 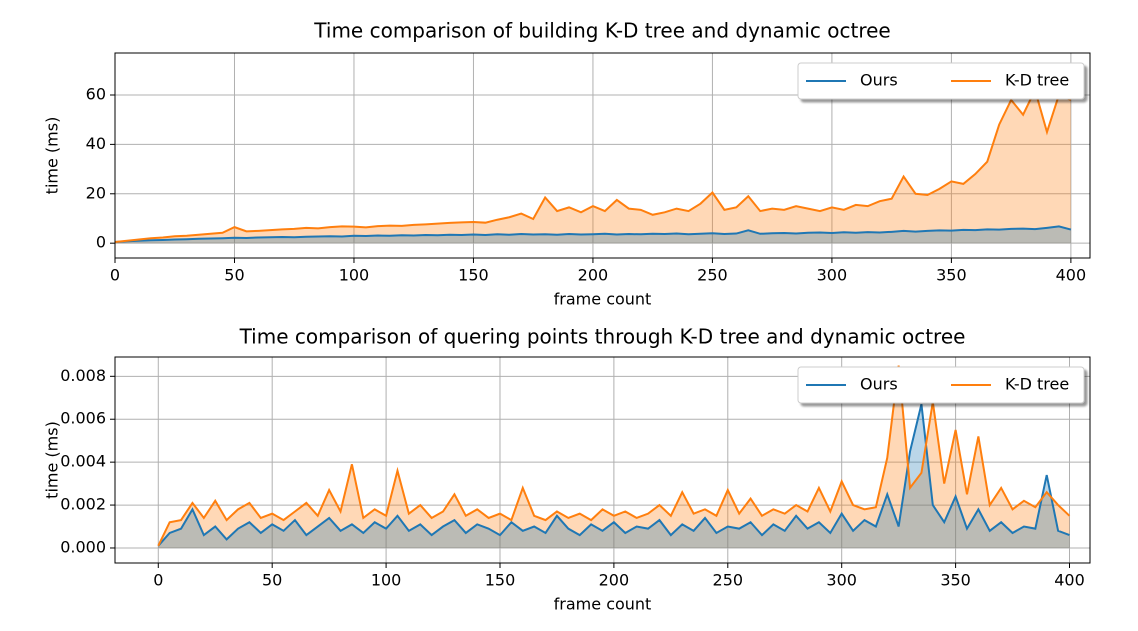 I want to click on y-tick-label: 40, so click(x=96, y=143).